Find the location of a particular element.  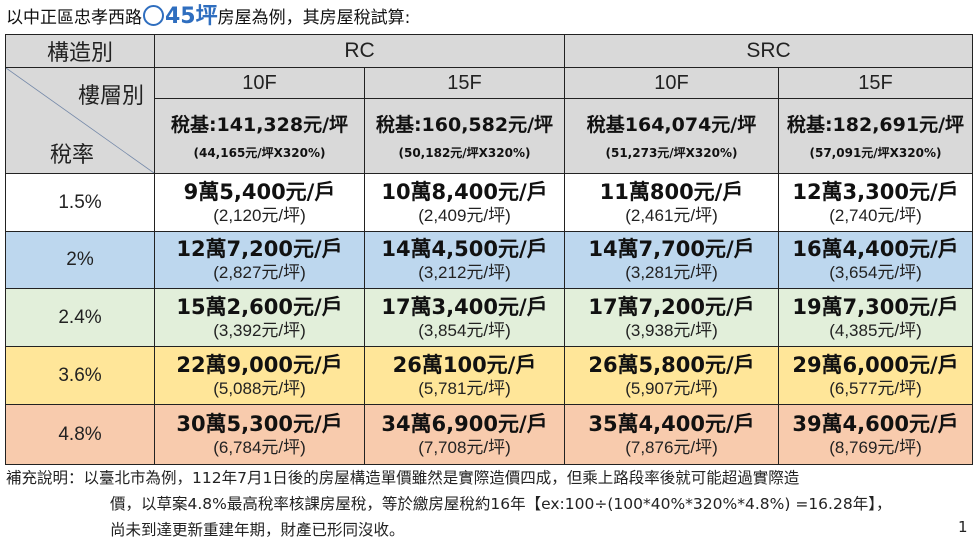

value-cell: 29萬6,000元/戶 (6,577元/坪) is located at coordinates (875, 375).